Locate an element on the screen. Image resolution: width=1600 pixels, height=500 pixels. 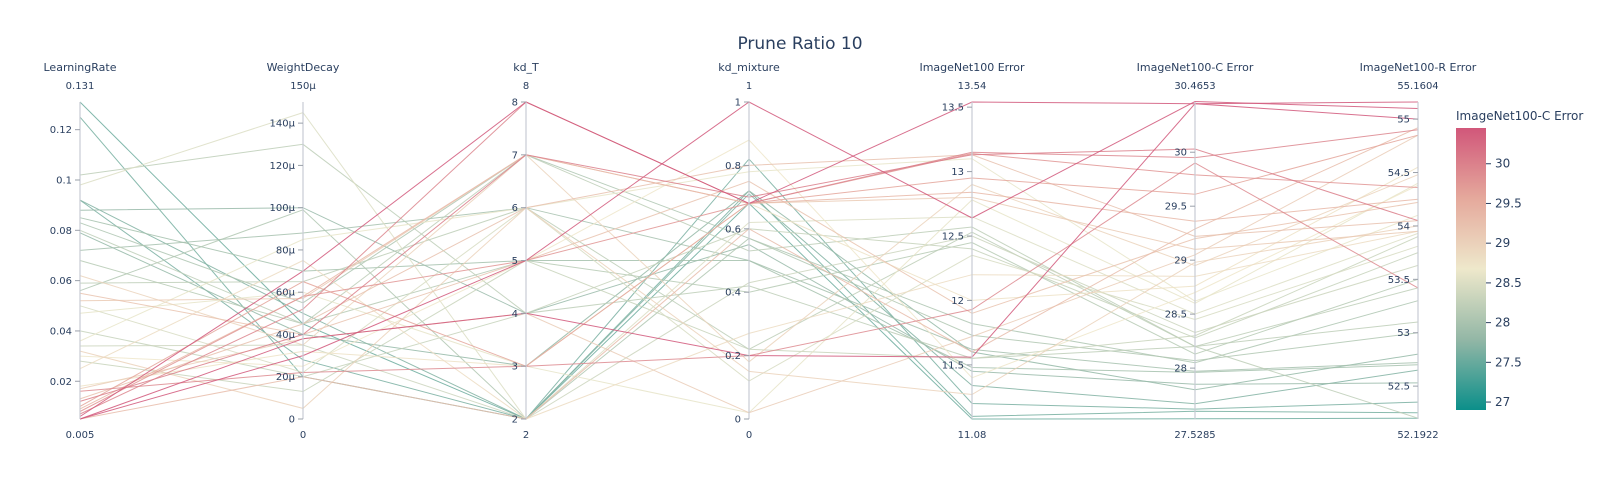
tick-label: 80µ is located at coordinates (286, 250).